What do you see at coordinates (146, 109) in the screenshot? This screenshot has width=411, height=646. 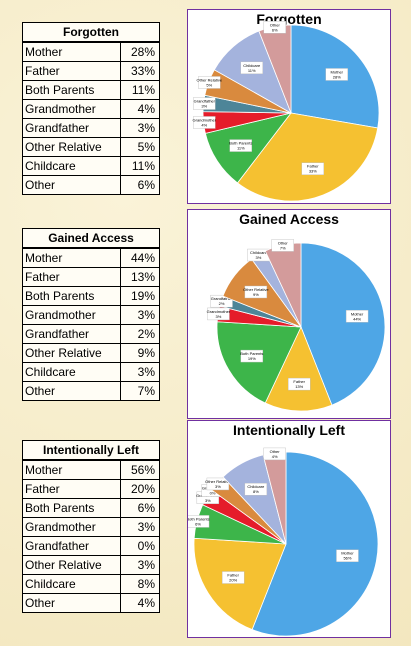 I see `row-value: 4%` at bounding box center [146, 109].